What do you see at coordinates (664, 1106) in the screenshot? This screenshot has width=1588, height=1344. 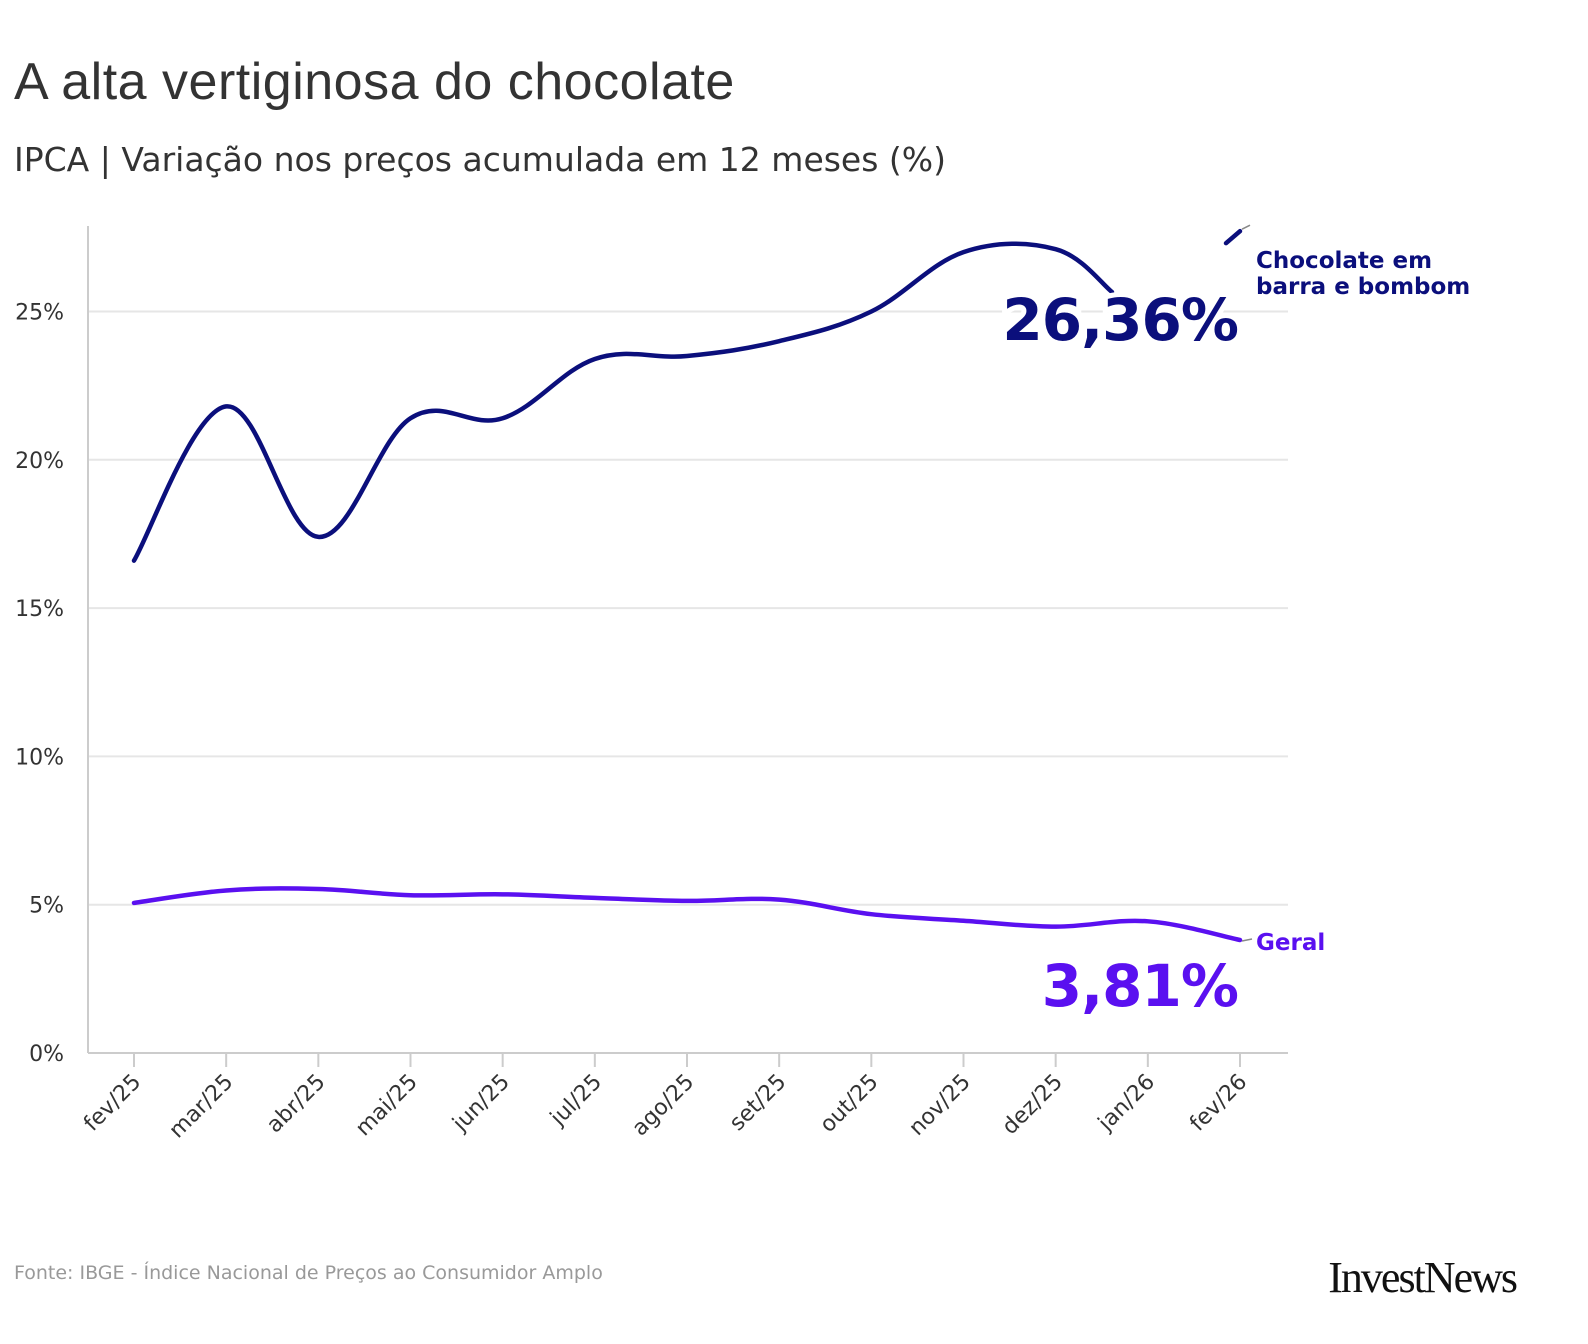 I see `x-tick-label: ago/25` at bounding box center [664, 1106].